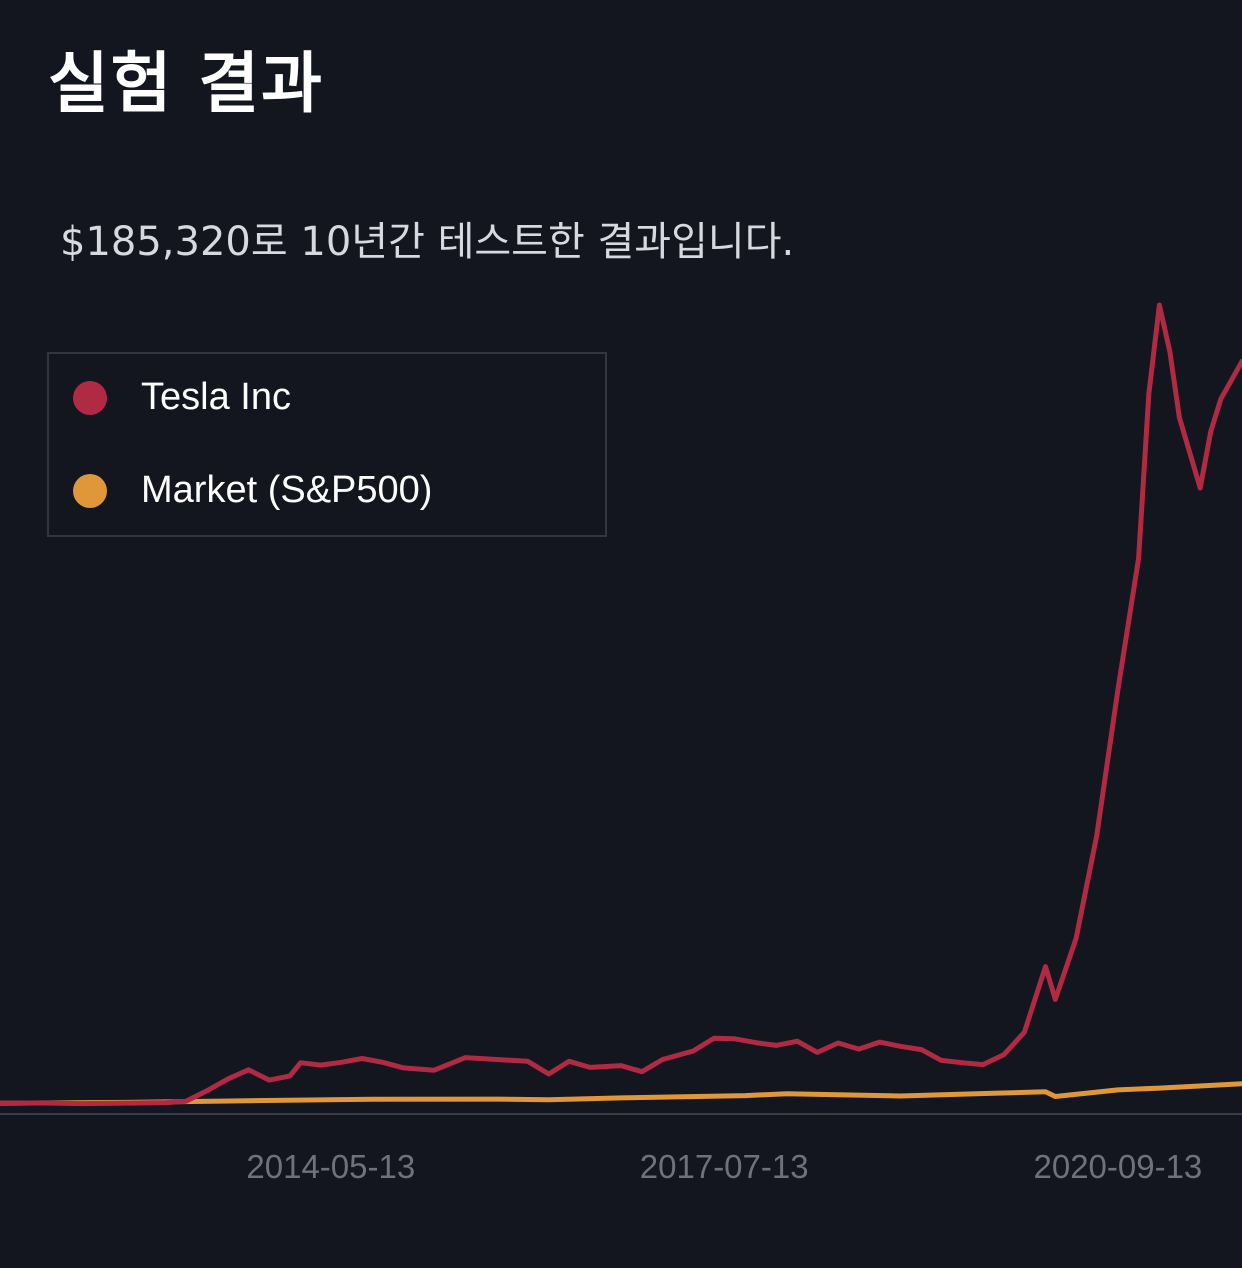 This screenshot has height=1268, width=1242. Describe the element at coordinates (287, 490) in the screenshot. I see `legend-label-market: Market (S&P500)` at that location.